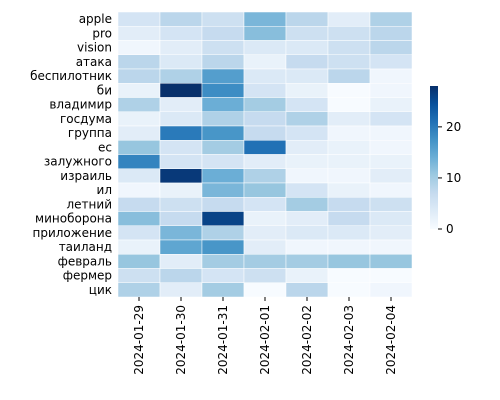 The width and height of the screenshot is (500, 400). I want to click on x-tick-label: 2024-02-04, so click(391, 340).